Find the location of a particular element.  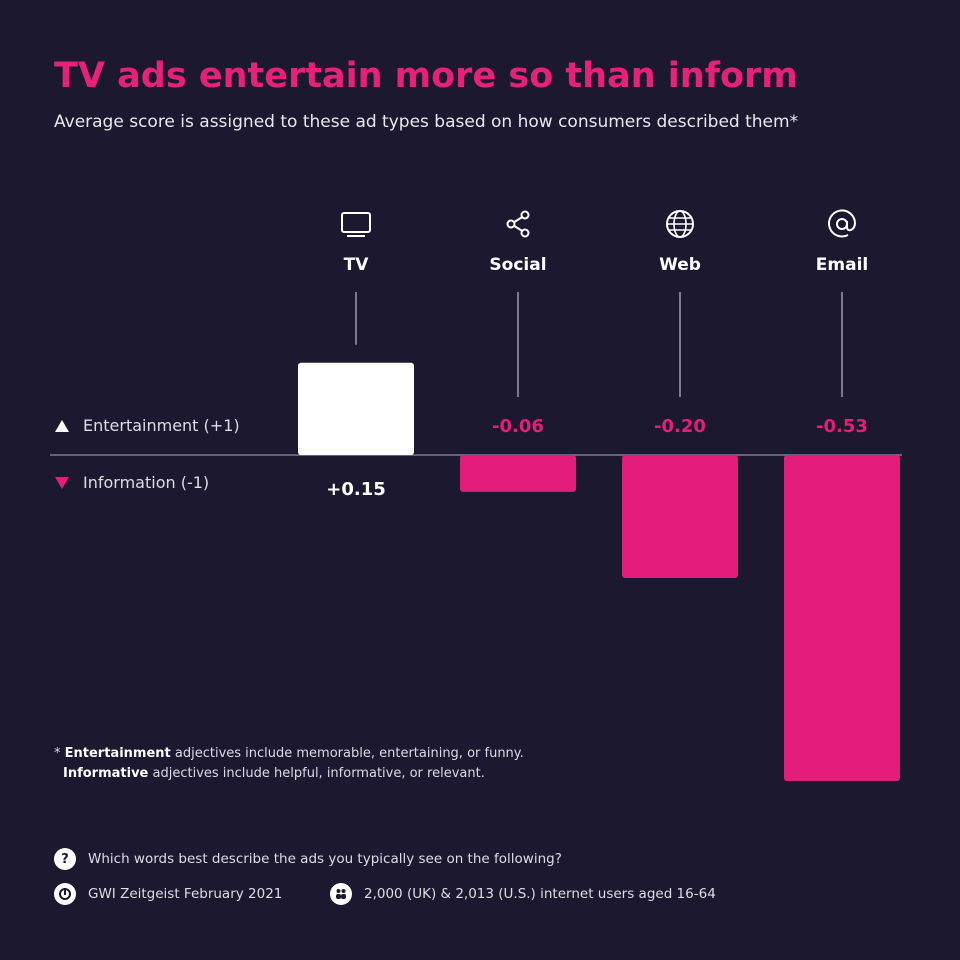

value-label-social: -0.06 is located at coordinates (518, 426).